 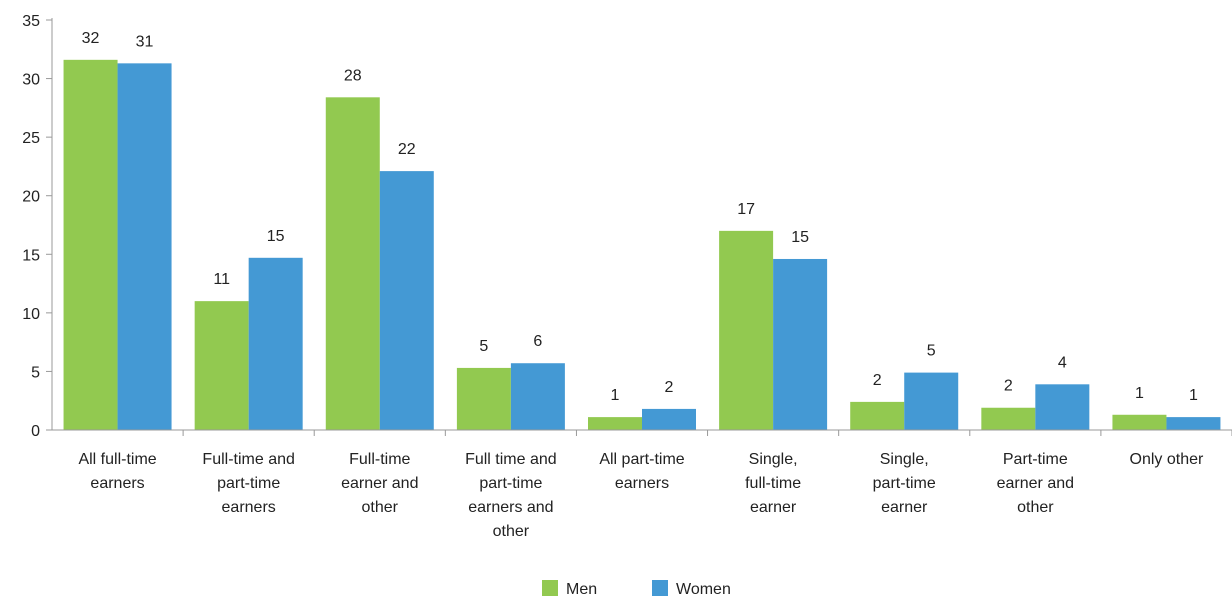 What do you see at coordinates (581, 589) in the screenshot?
I see `legend-label-men: Men` at bounding box center [581, 589].